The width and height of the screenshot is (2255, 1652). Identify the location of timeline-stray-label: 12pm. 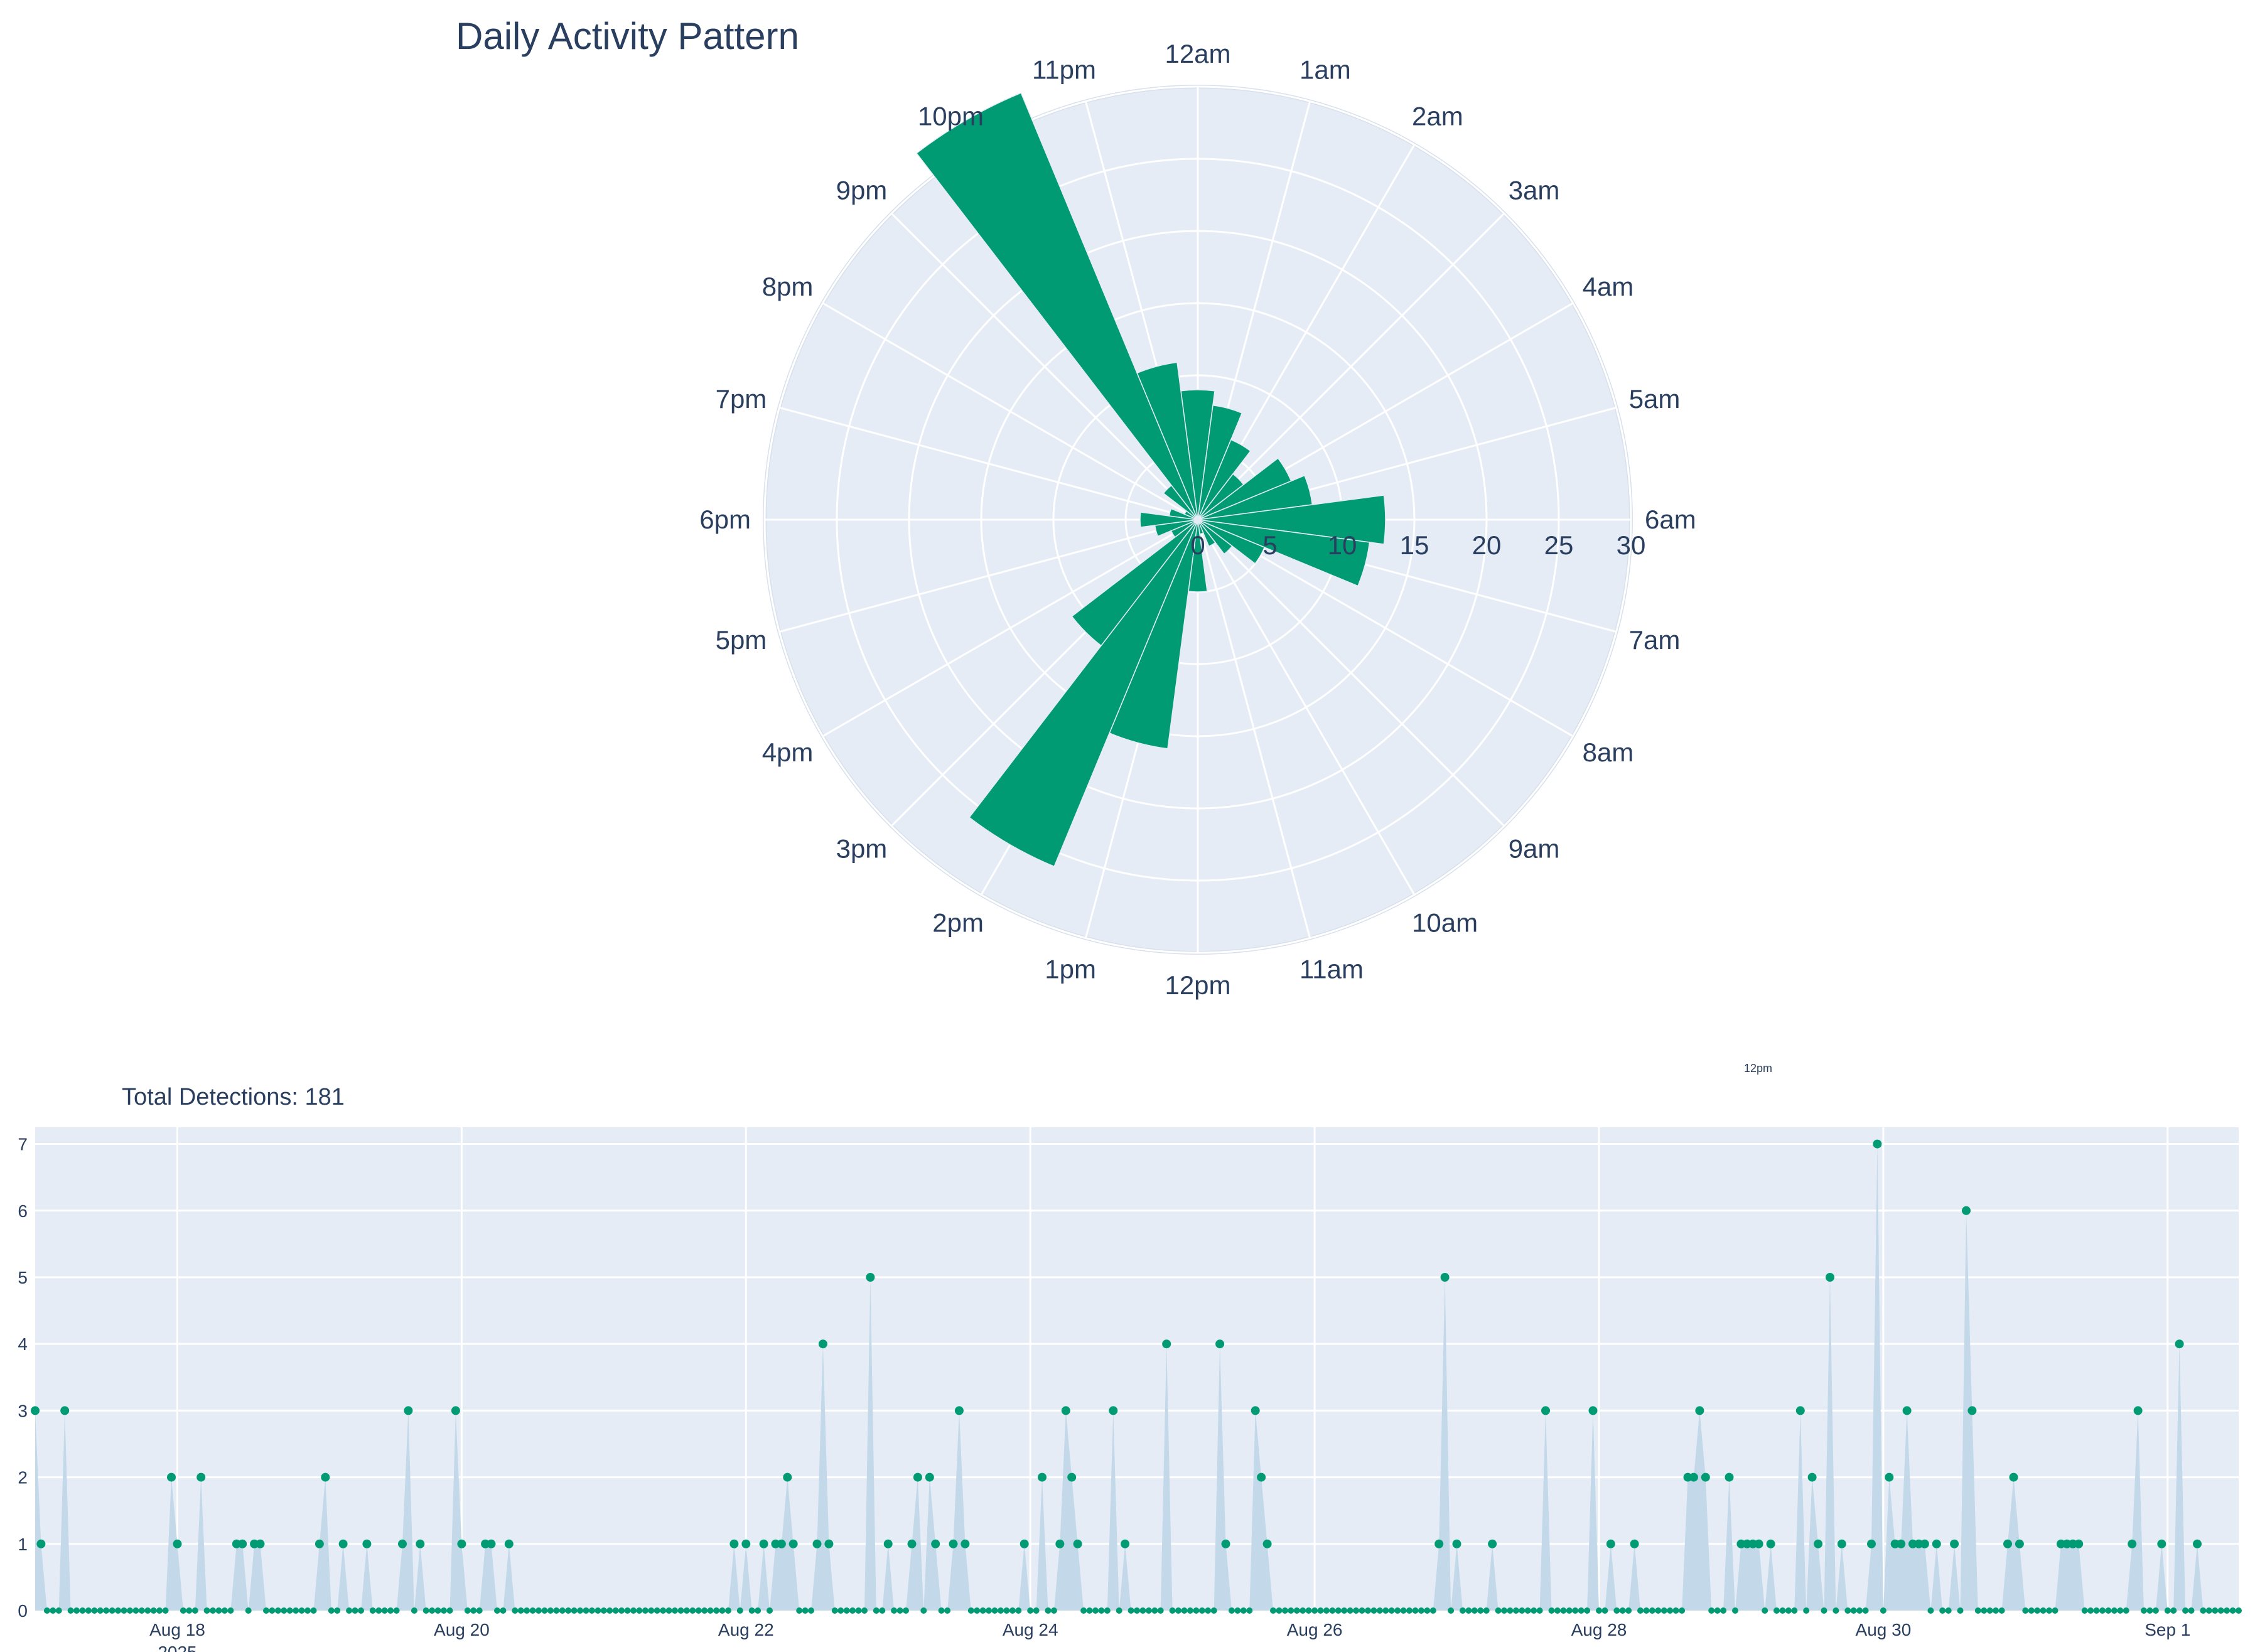
(1758, 1068).